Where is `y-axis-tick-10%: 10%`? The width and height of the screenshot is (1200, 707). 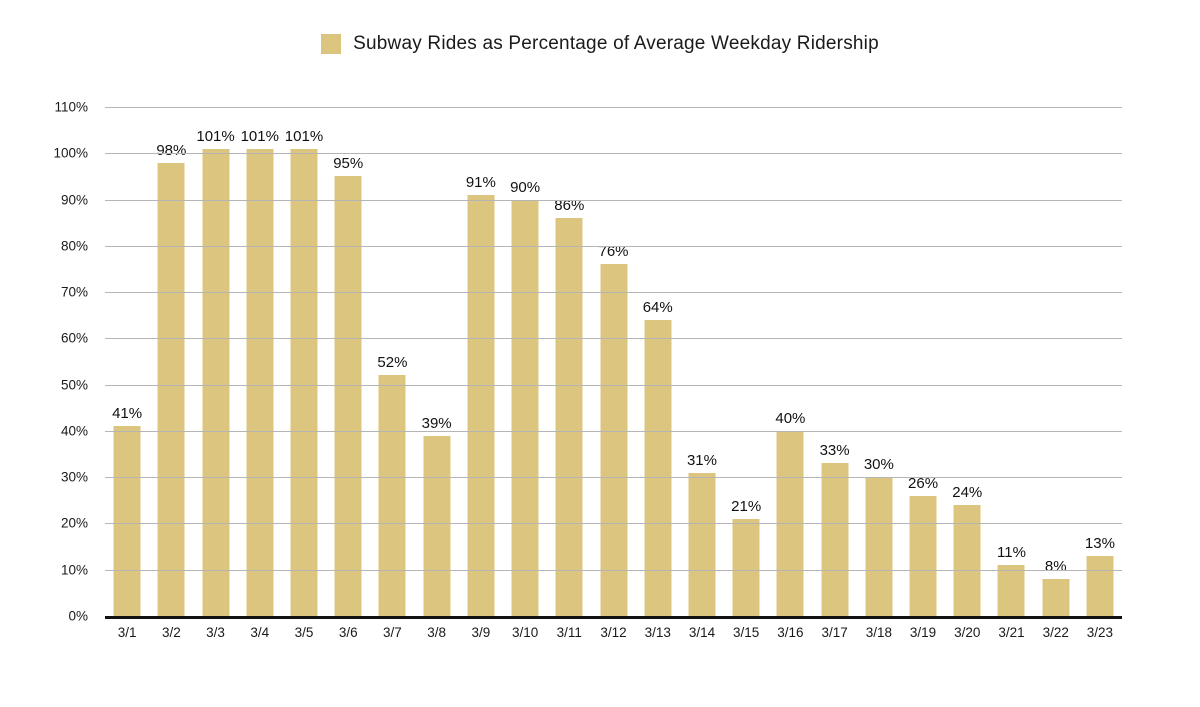
y-axis-tick-10%: 10% is located at coordinates (74, 570).